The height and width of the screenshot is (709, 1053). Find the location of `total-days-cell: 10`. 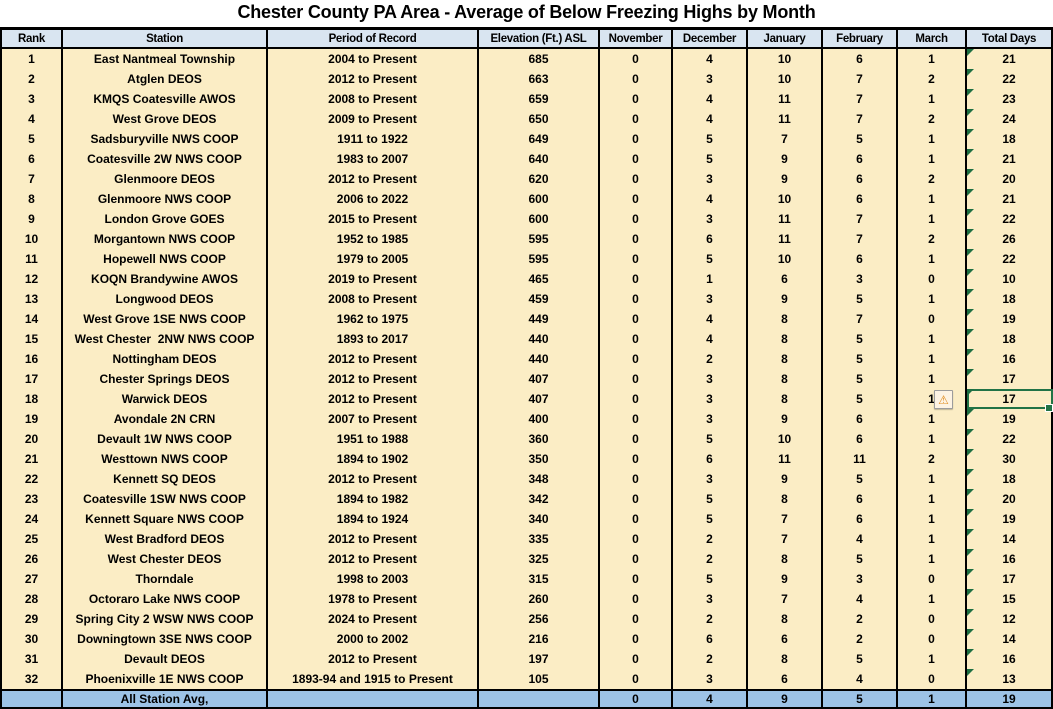

total-days-cell: 10 is located at coordinates (1010, 279).